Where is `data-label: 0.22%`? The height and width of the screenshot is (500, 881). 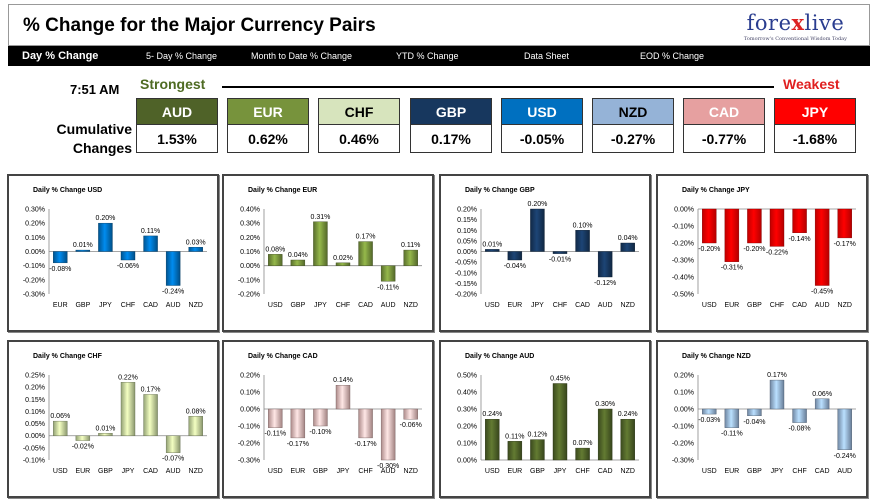 data-label: 0.22% is located at coordinates (128, 377).